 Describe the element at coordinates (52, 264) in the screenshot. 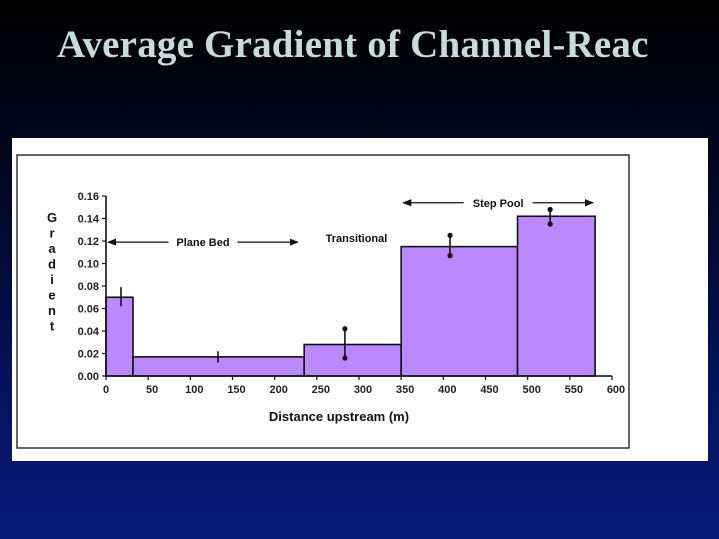

I see `y-axis-title-letter: d` at that location.